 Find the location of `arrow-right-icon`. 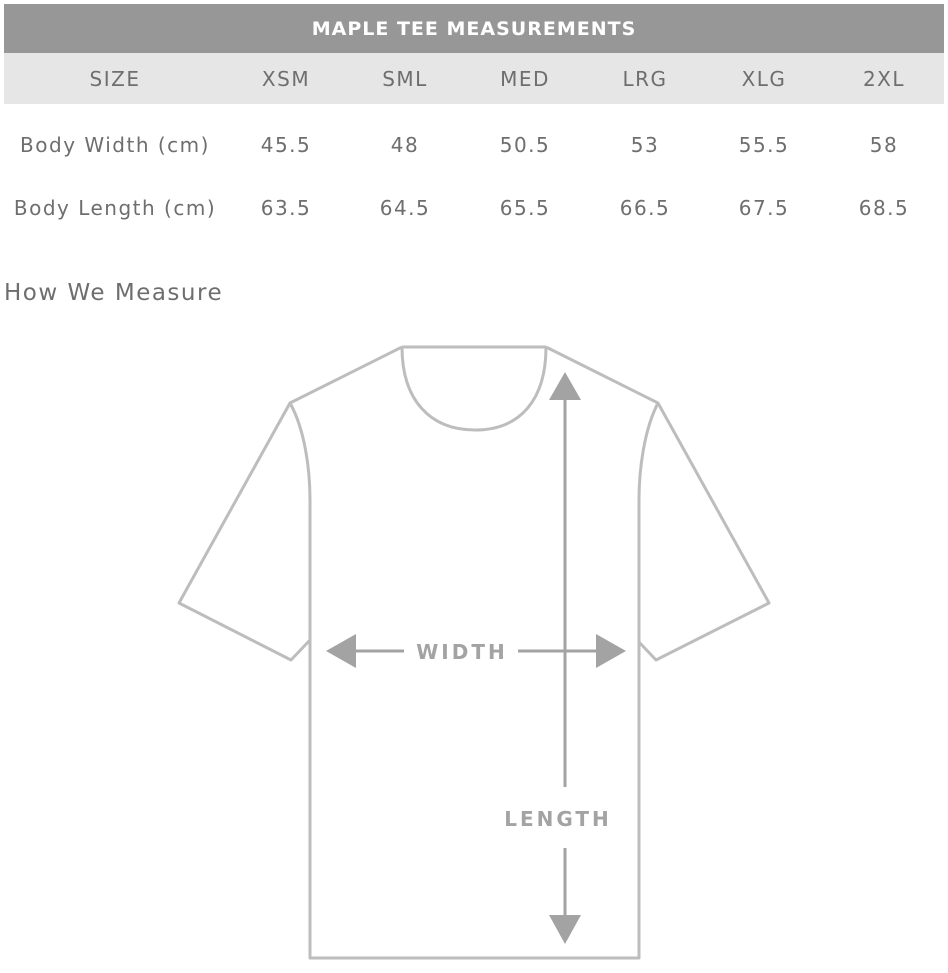

arrow-right-icon is located at coordinates (611, 651).